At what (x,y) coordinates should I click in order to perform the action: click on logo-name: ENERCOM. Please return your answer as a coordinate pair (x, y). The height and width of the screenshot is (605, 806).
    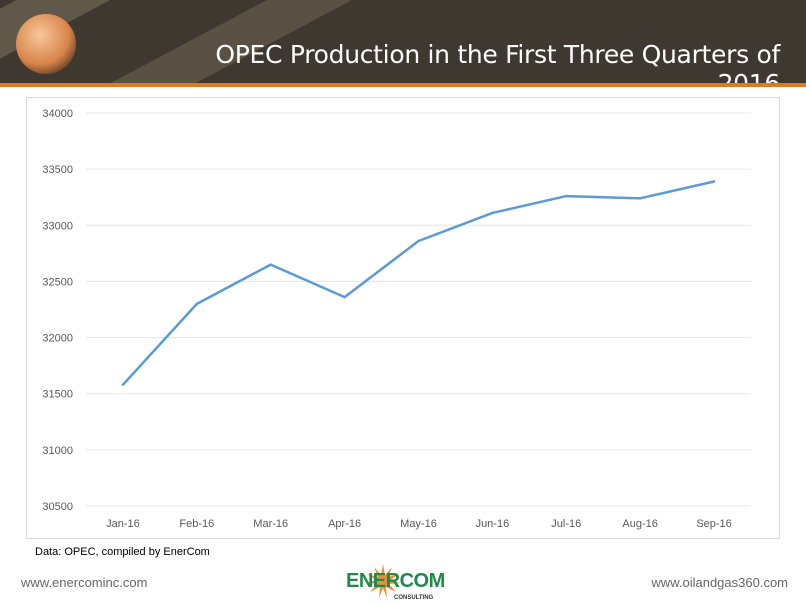
    Looking at the image, I should click on (395, 581).